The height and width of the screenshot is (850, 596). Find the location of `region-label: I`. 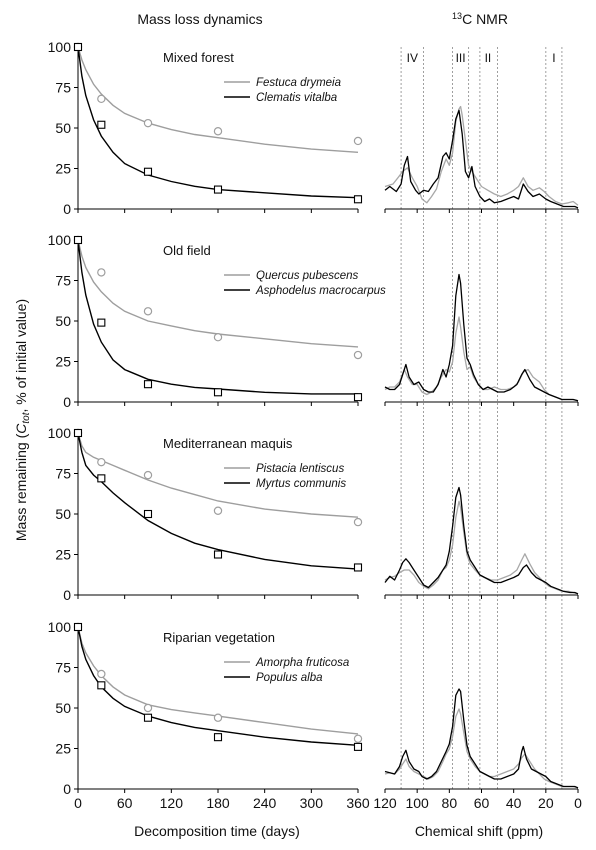

region-label: I is located at coordinates (553, 58).